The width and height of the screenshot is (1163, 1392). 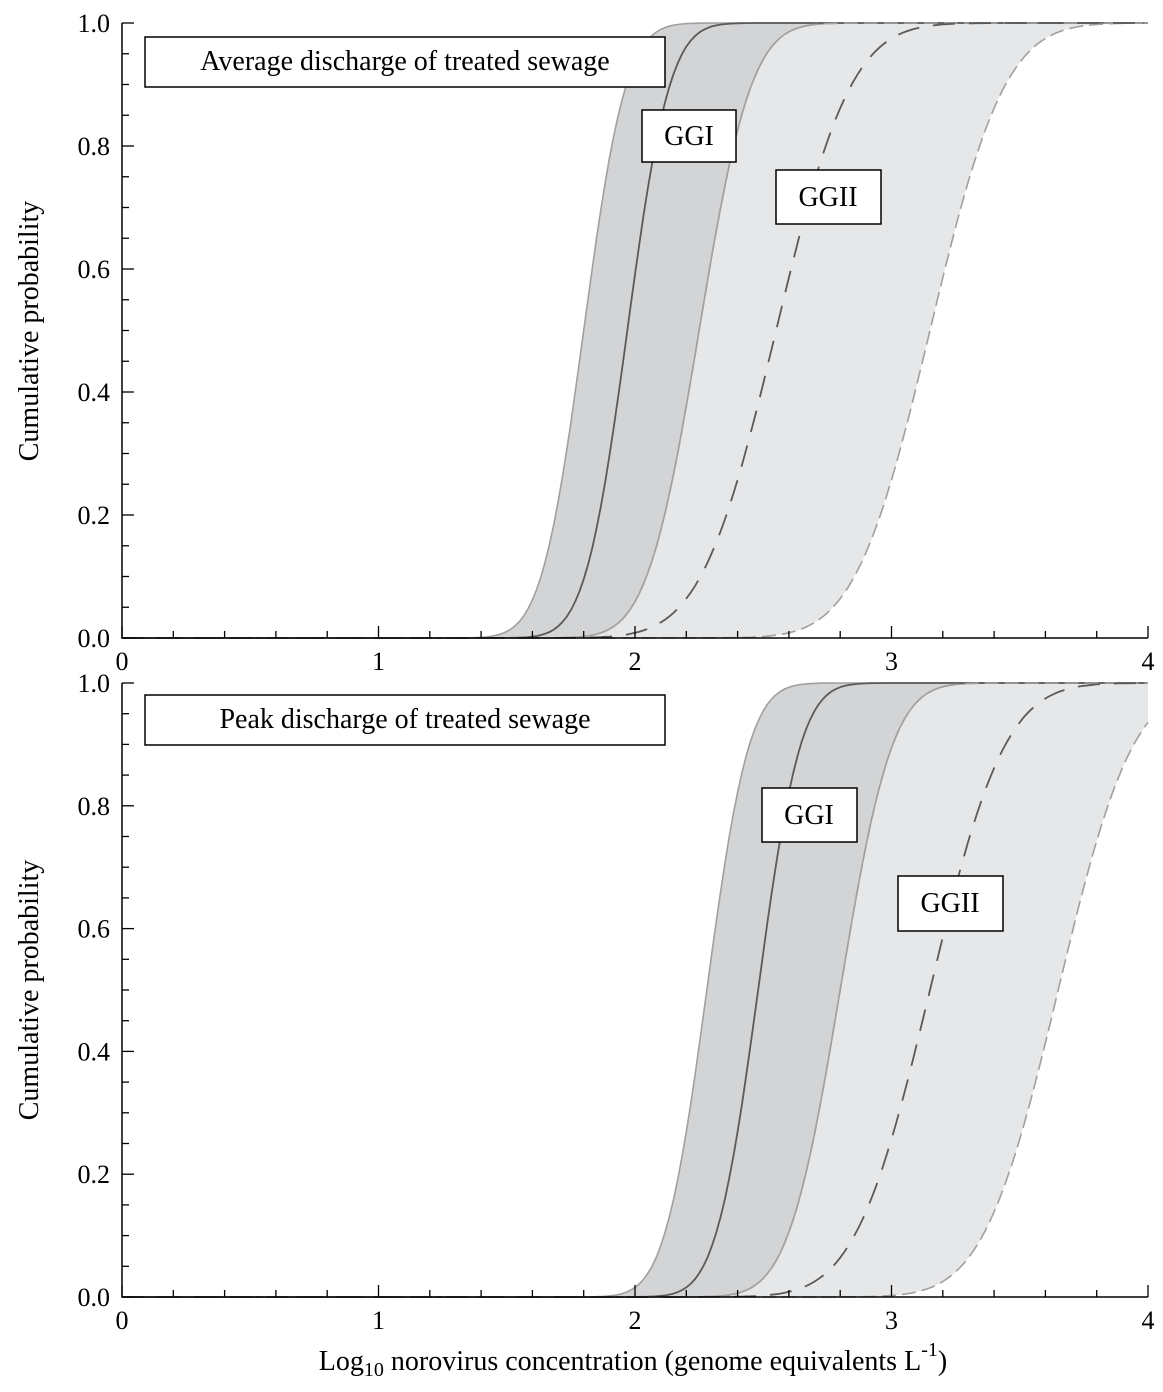 I want to click on x-title-sup: -1, so click(x=929, y=1350).